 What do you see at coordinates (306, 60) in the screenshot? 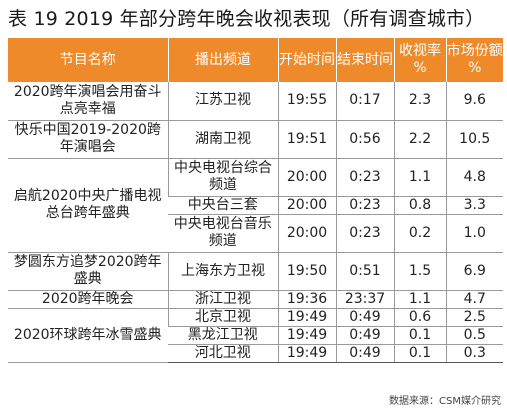
I see `header-start-time: 开始时间` at bounding box center [306, 60].